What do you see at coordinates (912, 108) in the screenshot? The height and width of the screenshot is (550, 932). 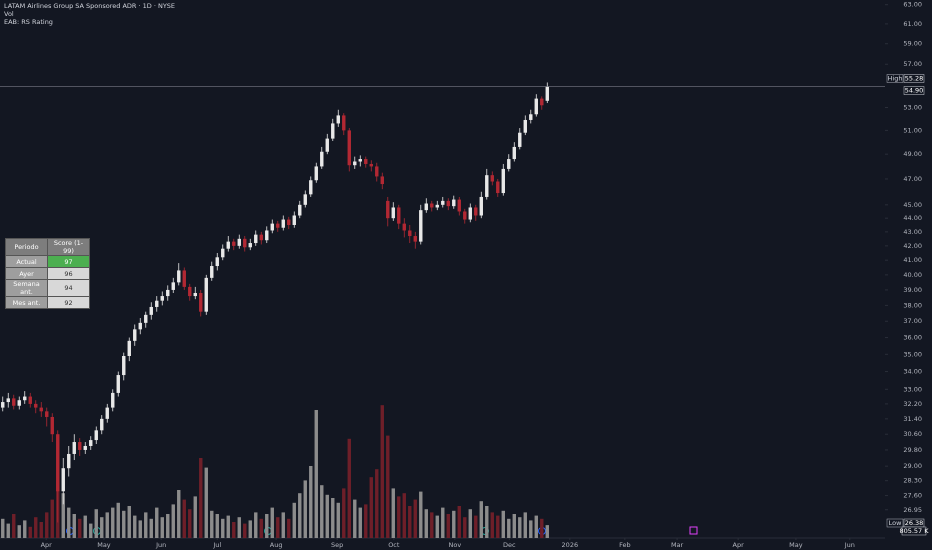 I see `y-tick-label: 53.00` at bounding box center [912, 108].